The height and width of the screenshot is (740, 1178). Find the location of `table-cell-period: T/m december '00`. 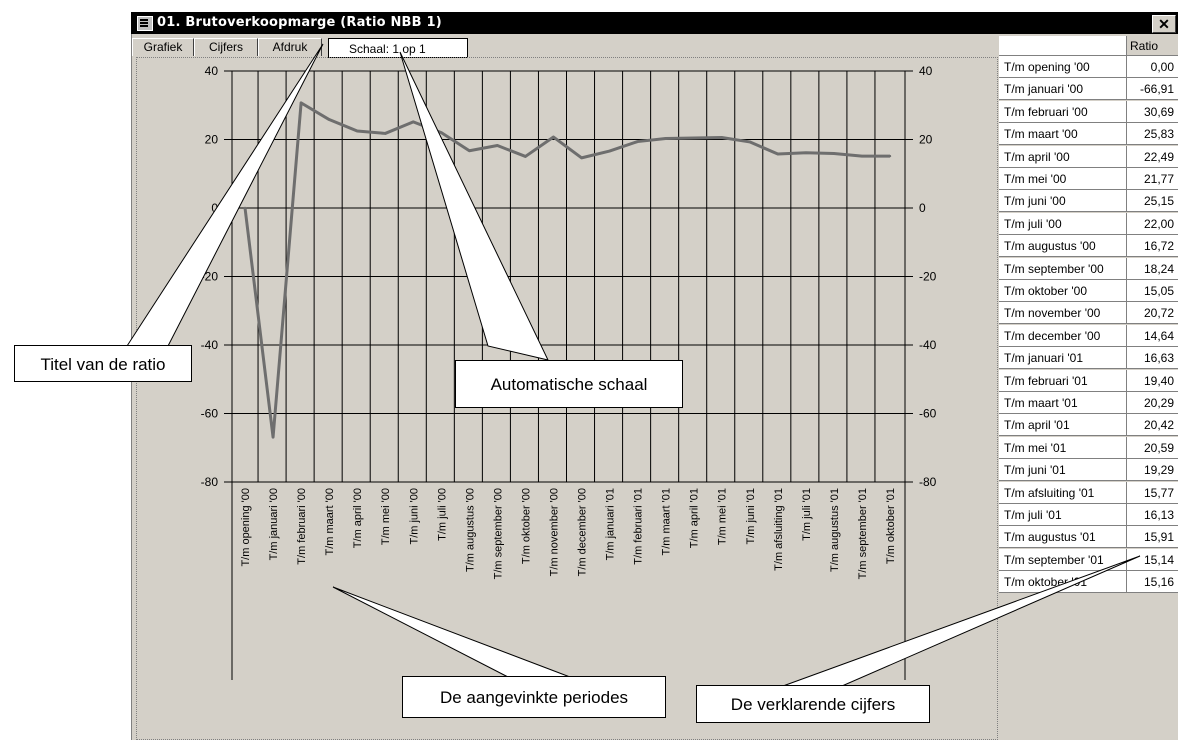

table-cell-period: T/m december '00 is located at coordinates (1063, 335).